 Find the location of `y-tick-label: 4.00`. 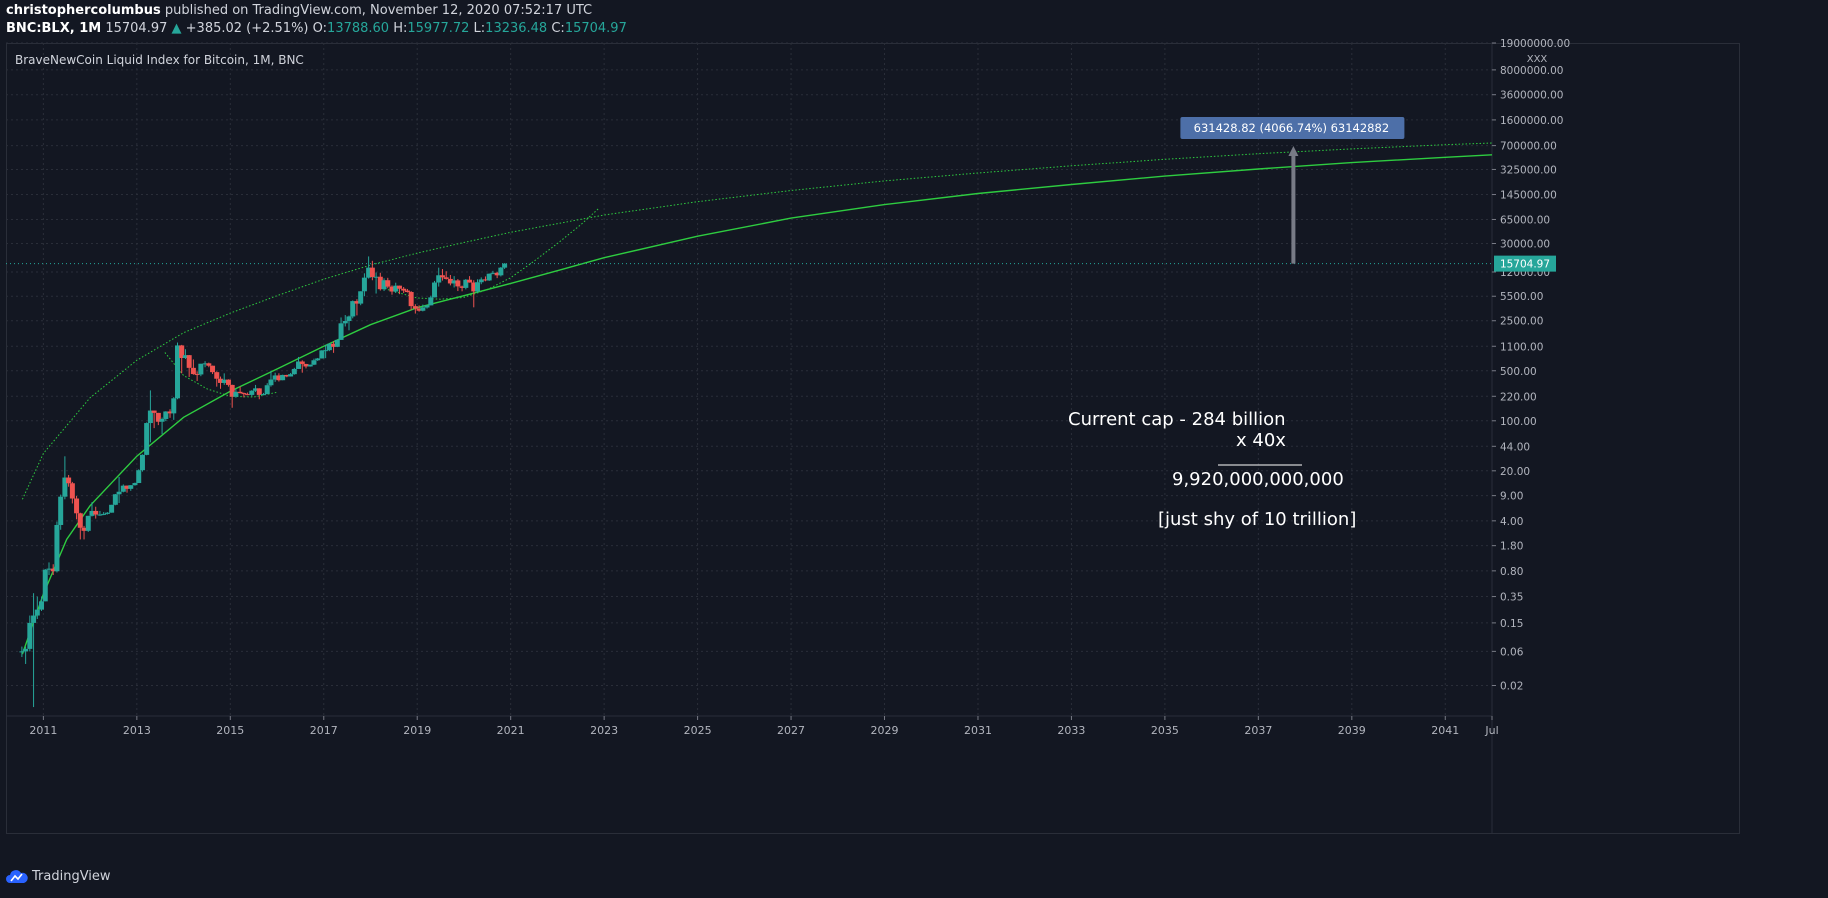

y-tick-label: 4.00 is located at coordinates (1511, 522).